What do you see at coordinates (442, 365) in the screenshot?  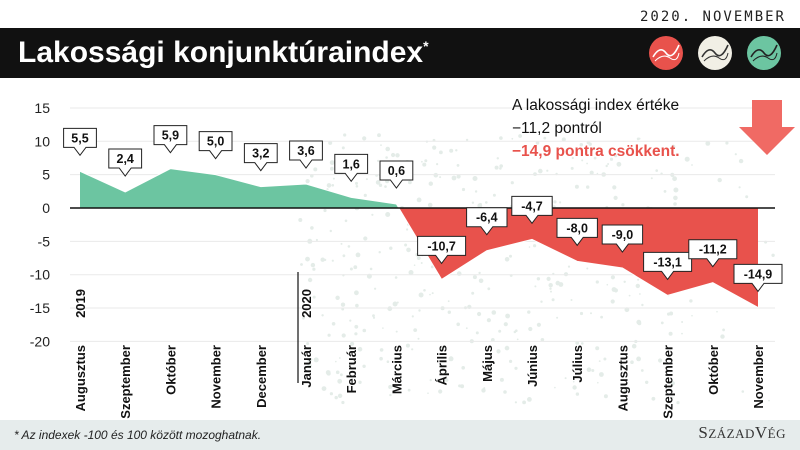 I see `x-tick-label: Április` at bounding box center [442, 365].